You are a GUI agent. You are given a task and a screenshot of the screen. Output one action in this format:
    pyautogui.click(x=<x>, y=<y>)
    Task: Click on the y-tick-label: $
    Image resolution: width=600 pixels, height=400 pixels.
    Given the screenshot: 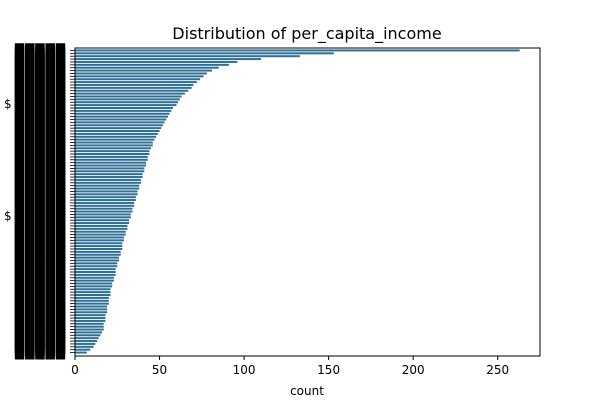 What is the action you would take?
    pyautogui.click(x=8, y=216)
    